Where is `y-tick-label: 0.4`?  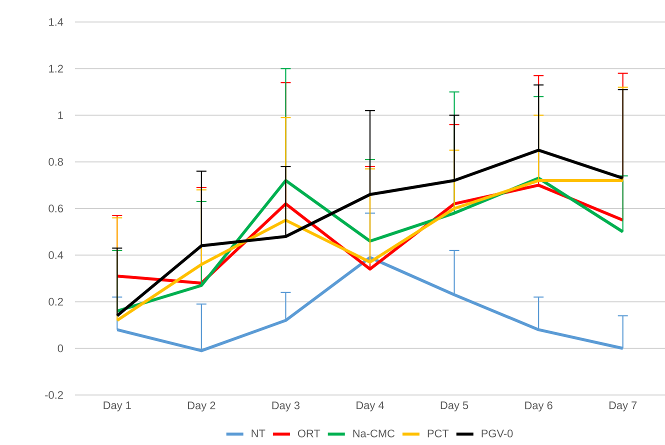 y-tick-label: 0.4 is located at coordinates (56, 255).